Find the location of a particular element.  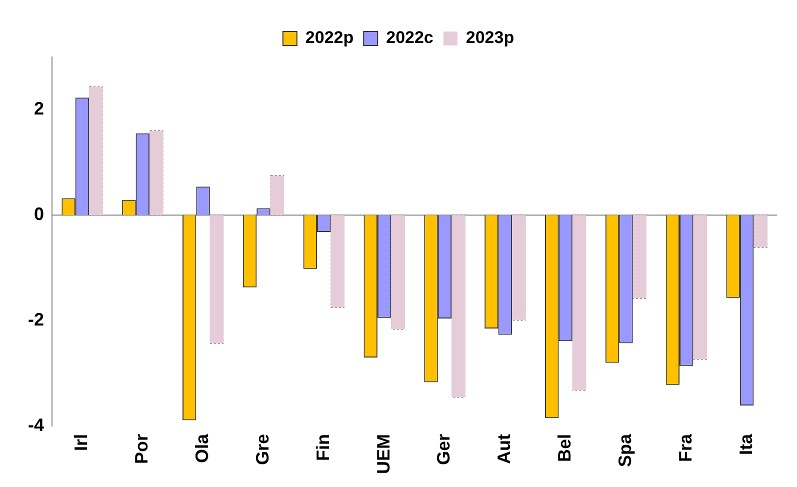

x-tick-label: Ola is located at coordinates (202, 448).